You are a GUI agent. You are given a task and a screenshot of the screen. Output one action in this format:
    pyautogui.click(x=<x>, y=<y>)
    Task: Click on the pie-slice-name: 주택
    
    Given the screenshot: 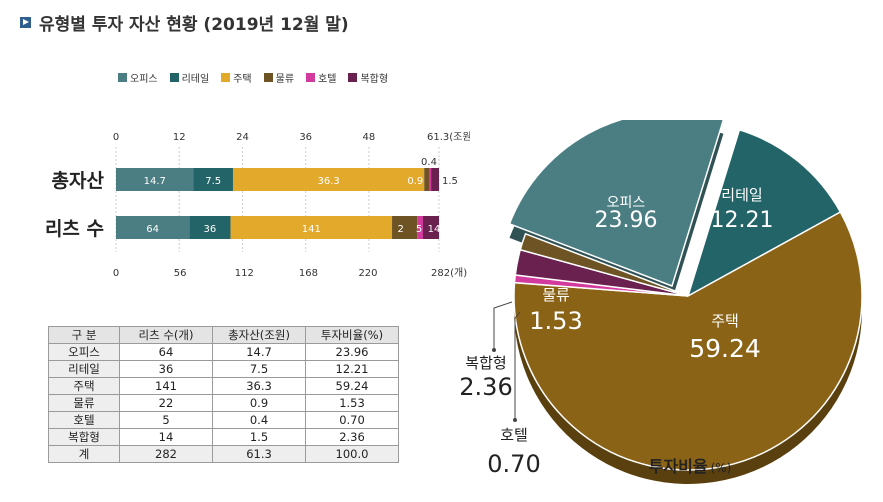 What is the action you would take?
    pyautogui.click(x=725, y=321)
    